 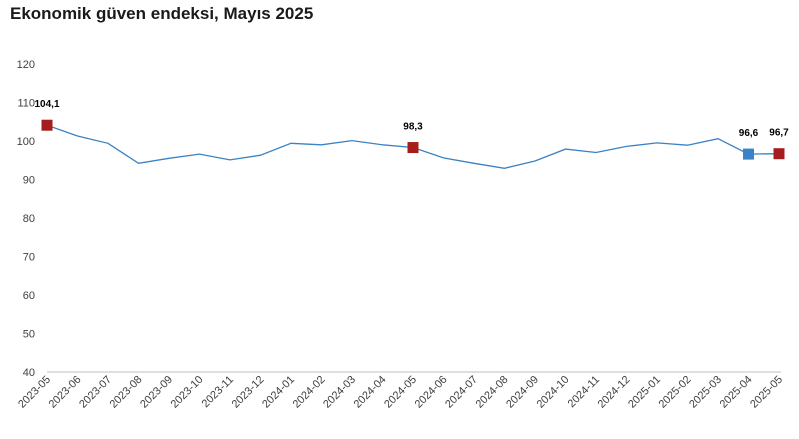 I want to click on y-tick-label: 70, so click(x=29, y=258).